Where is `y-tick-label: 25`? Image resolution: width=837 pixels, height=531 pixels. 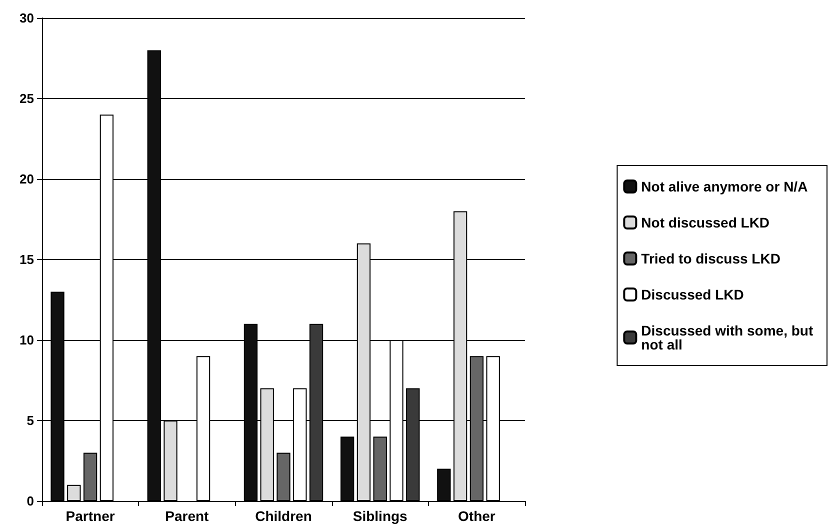
y-tick-label: 25 is located at coordinates (27, 98).